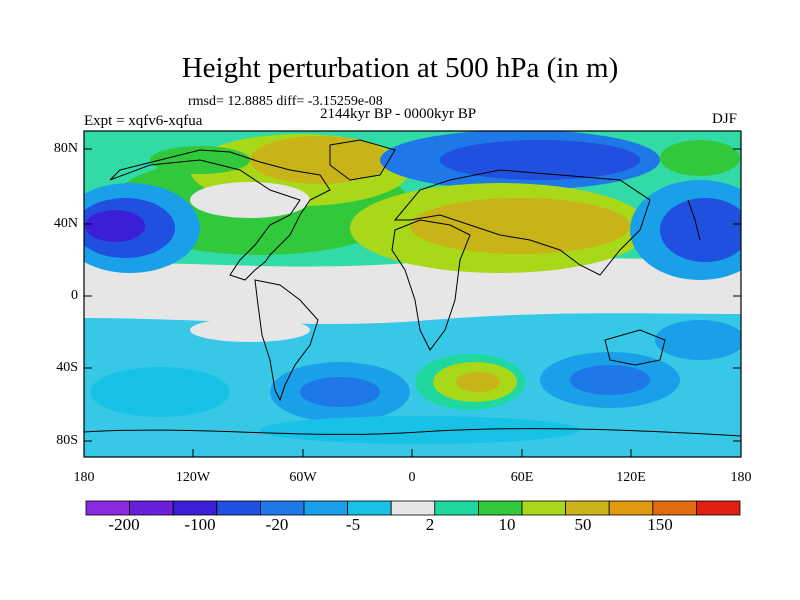  I want to click on y-tick-80n: 80N, so click(65, 148).